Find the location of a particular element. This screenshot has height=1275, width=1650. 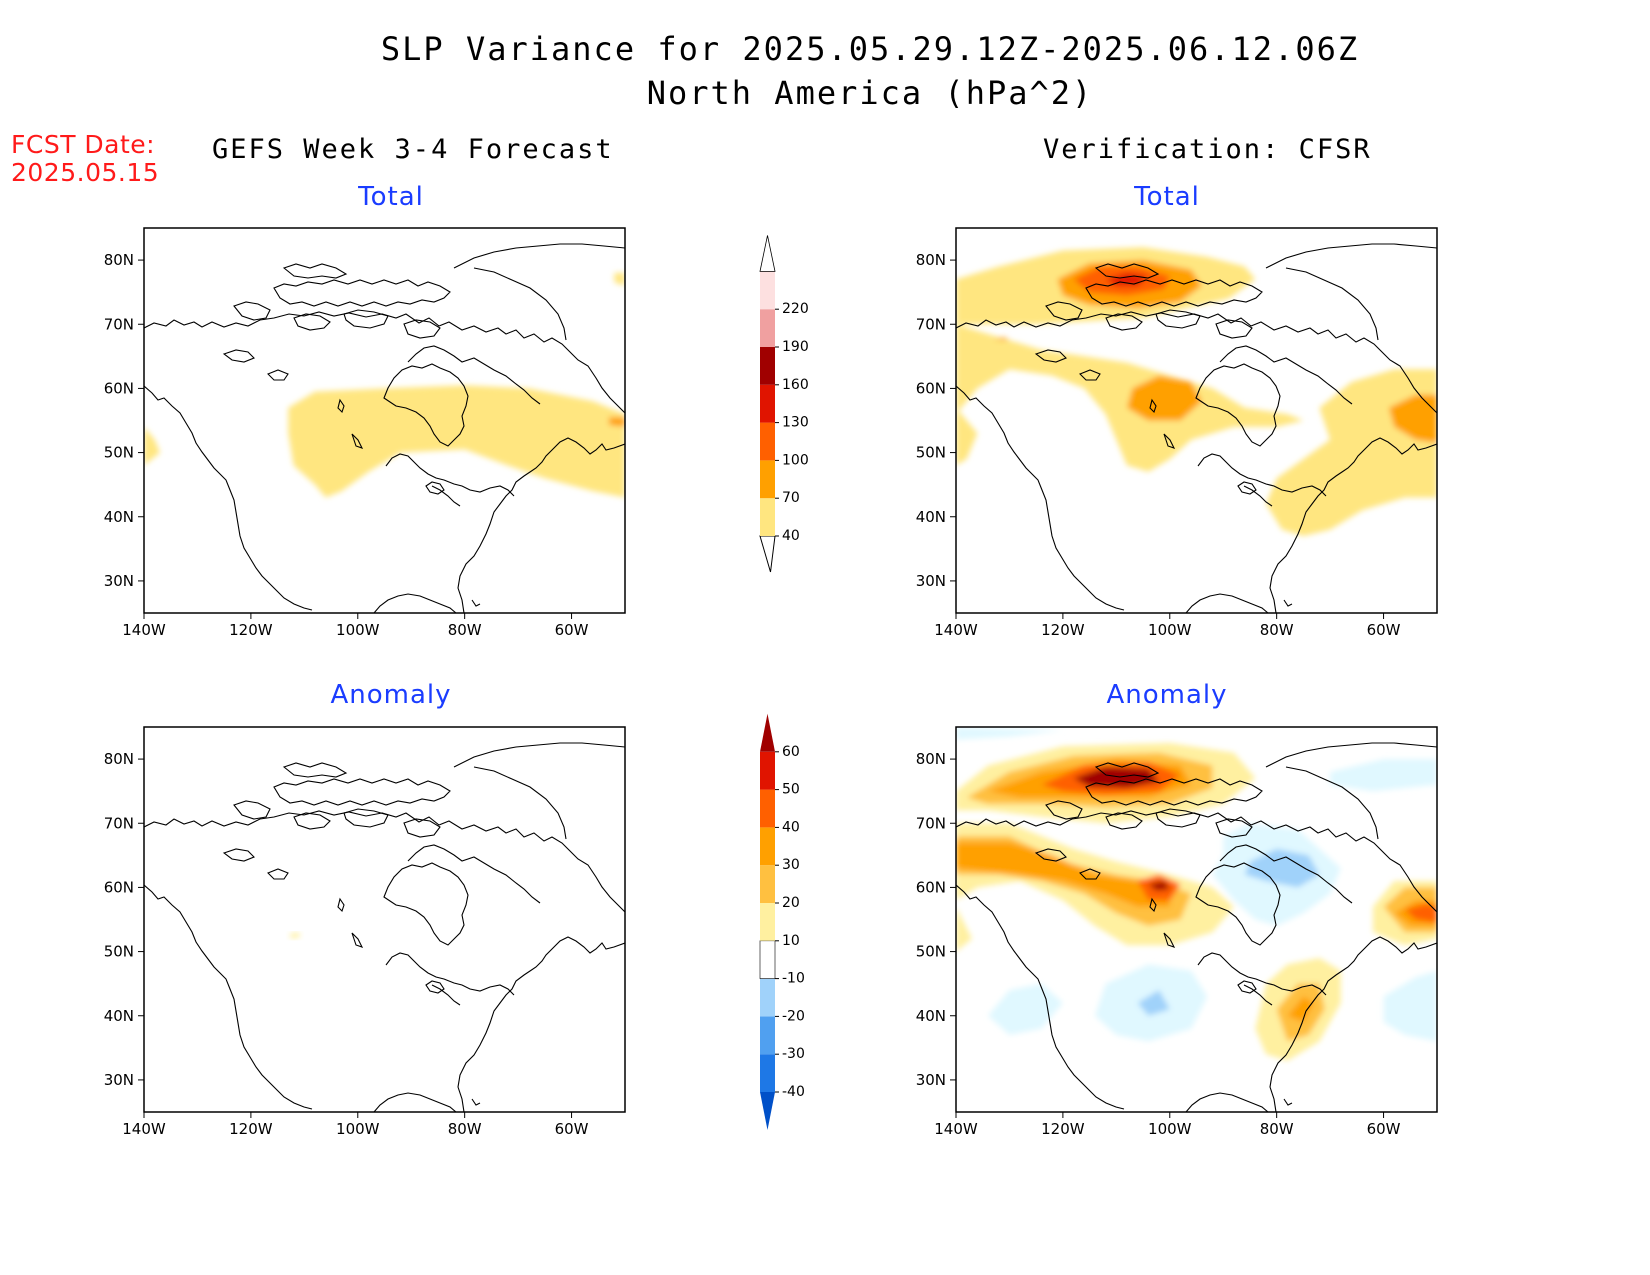

fcst-date-value: 2025.05.15 is located at coordinates (85, 172).